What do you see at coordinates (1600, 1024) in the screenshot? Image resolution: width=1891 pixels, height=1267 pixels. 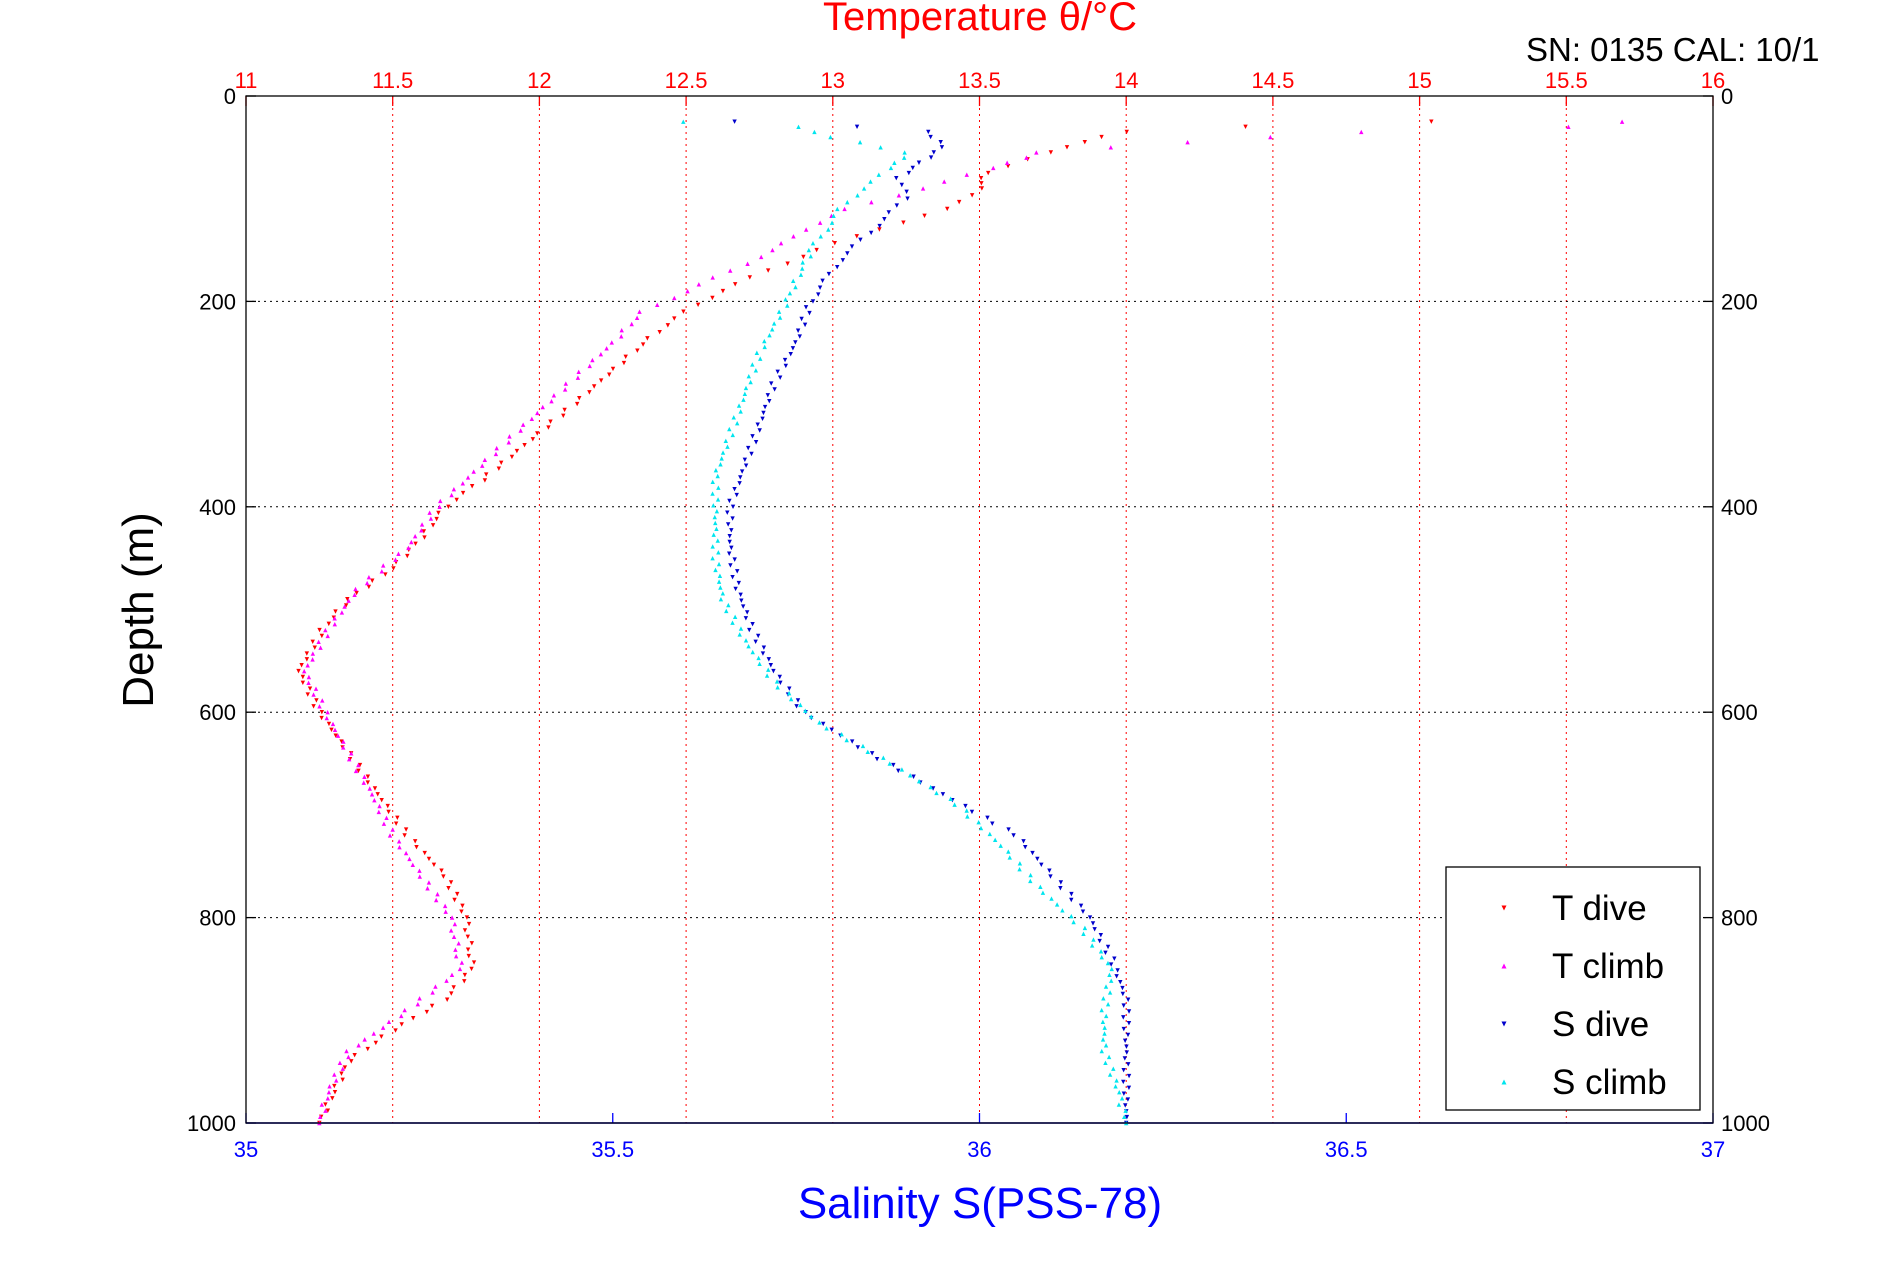 I see `legend-label-s-dive: S dive` at bounding box center [1600, 1024].